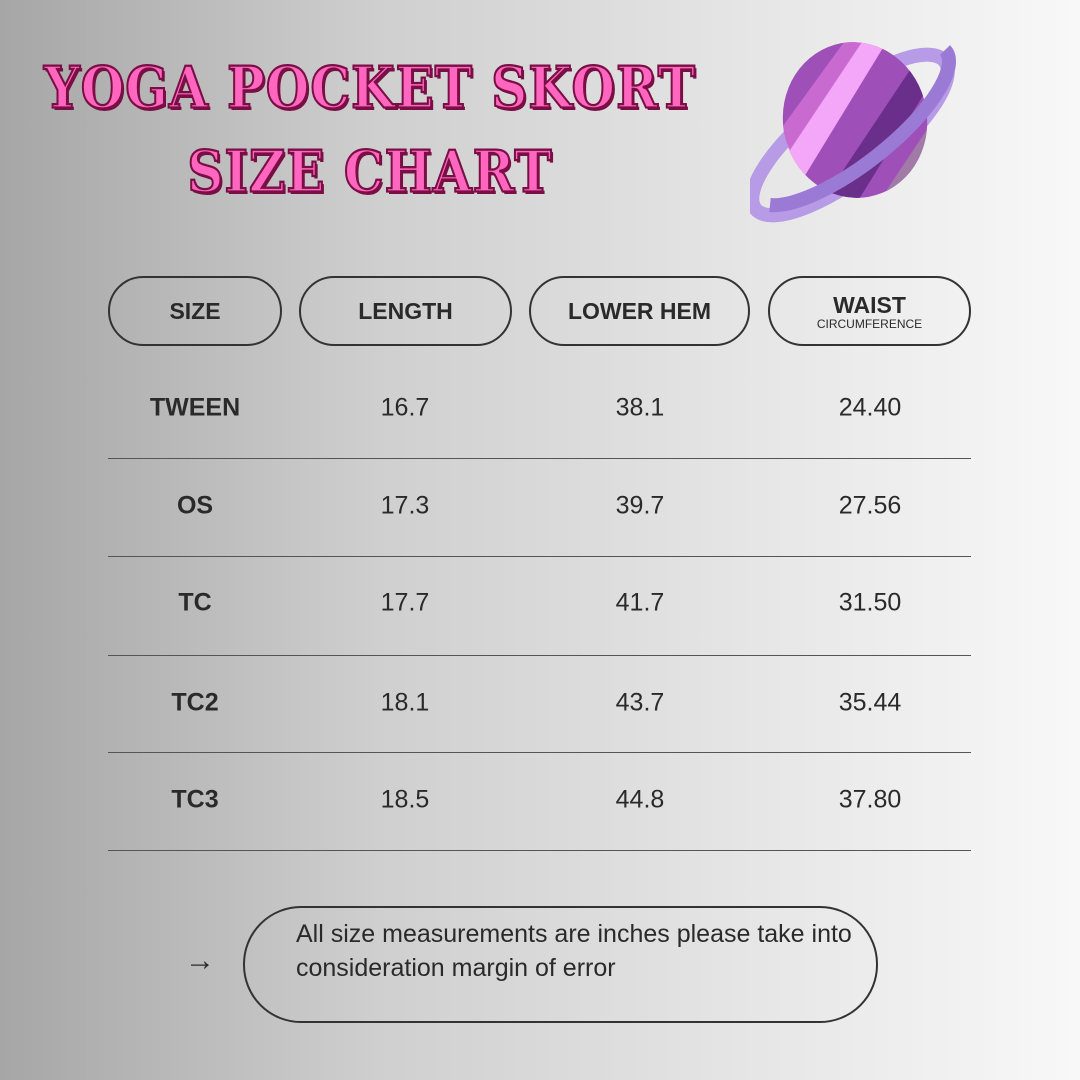 This screenshot has height=1080, width=1080. Describe the element at coordinates (640, 407) in the screenshot. I see `value-cell: 38.1` at that location.